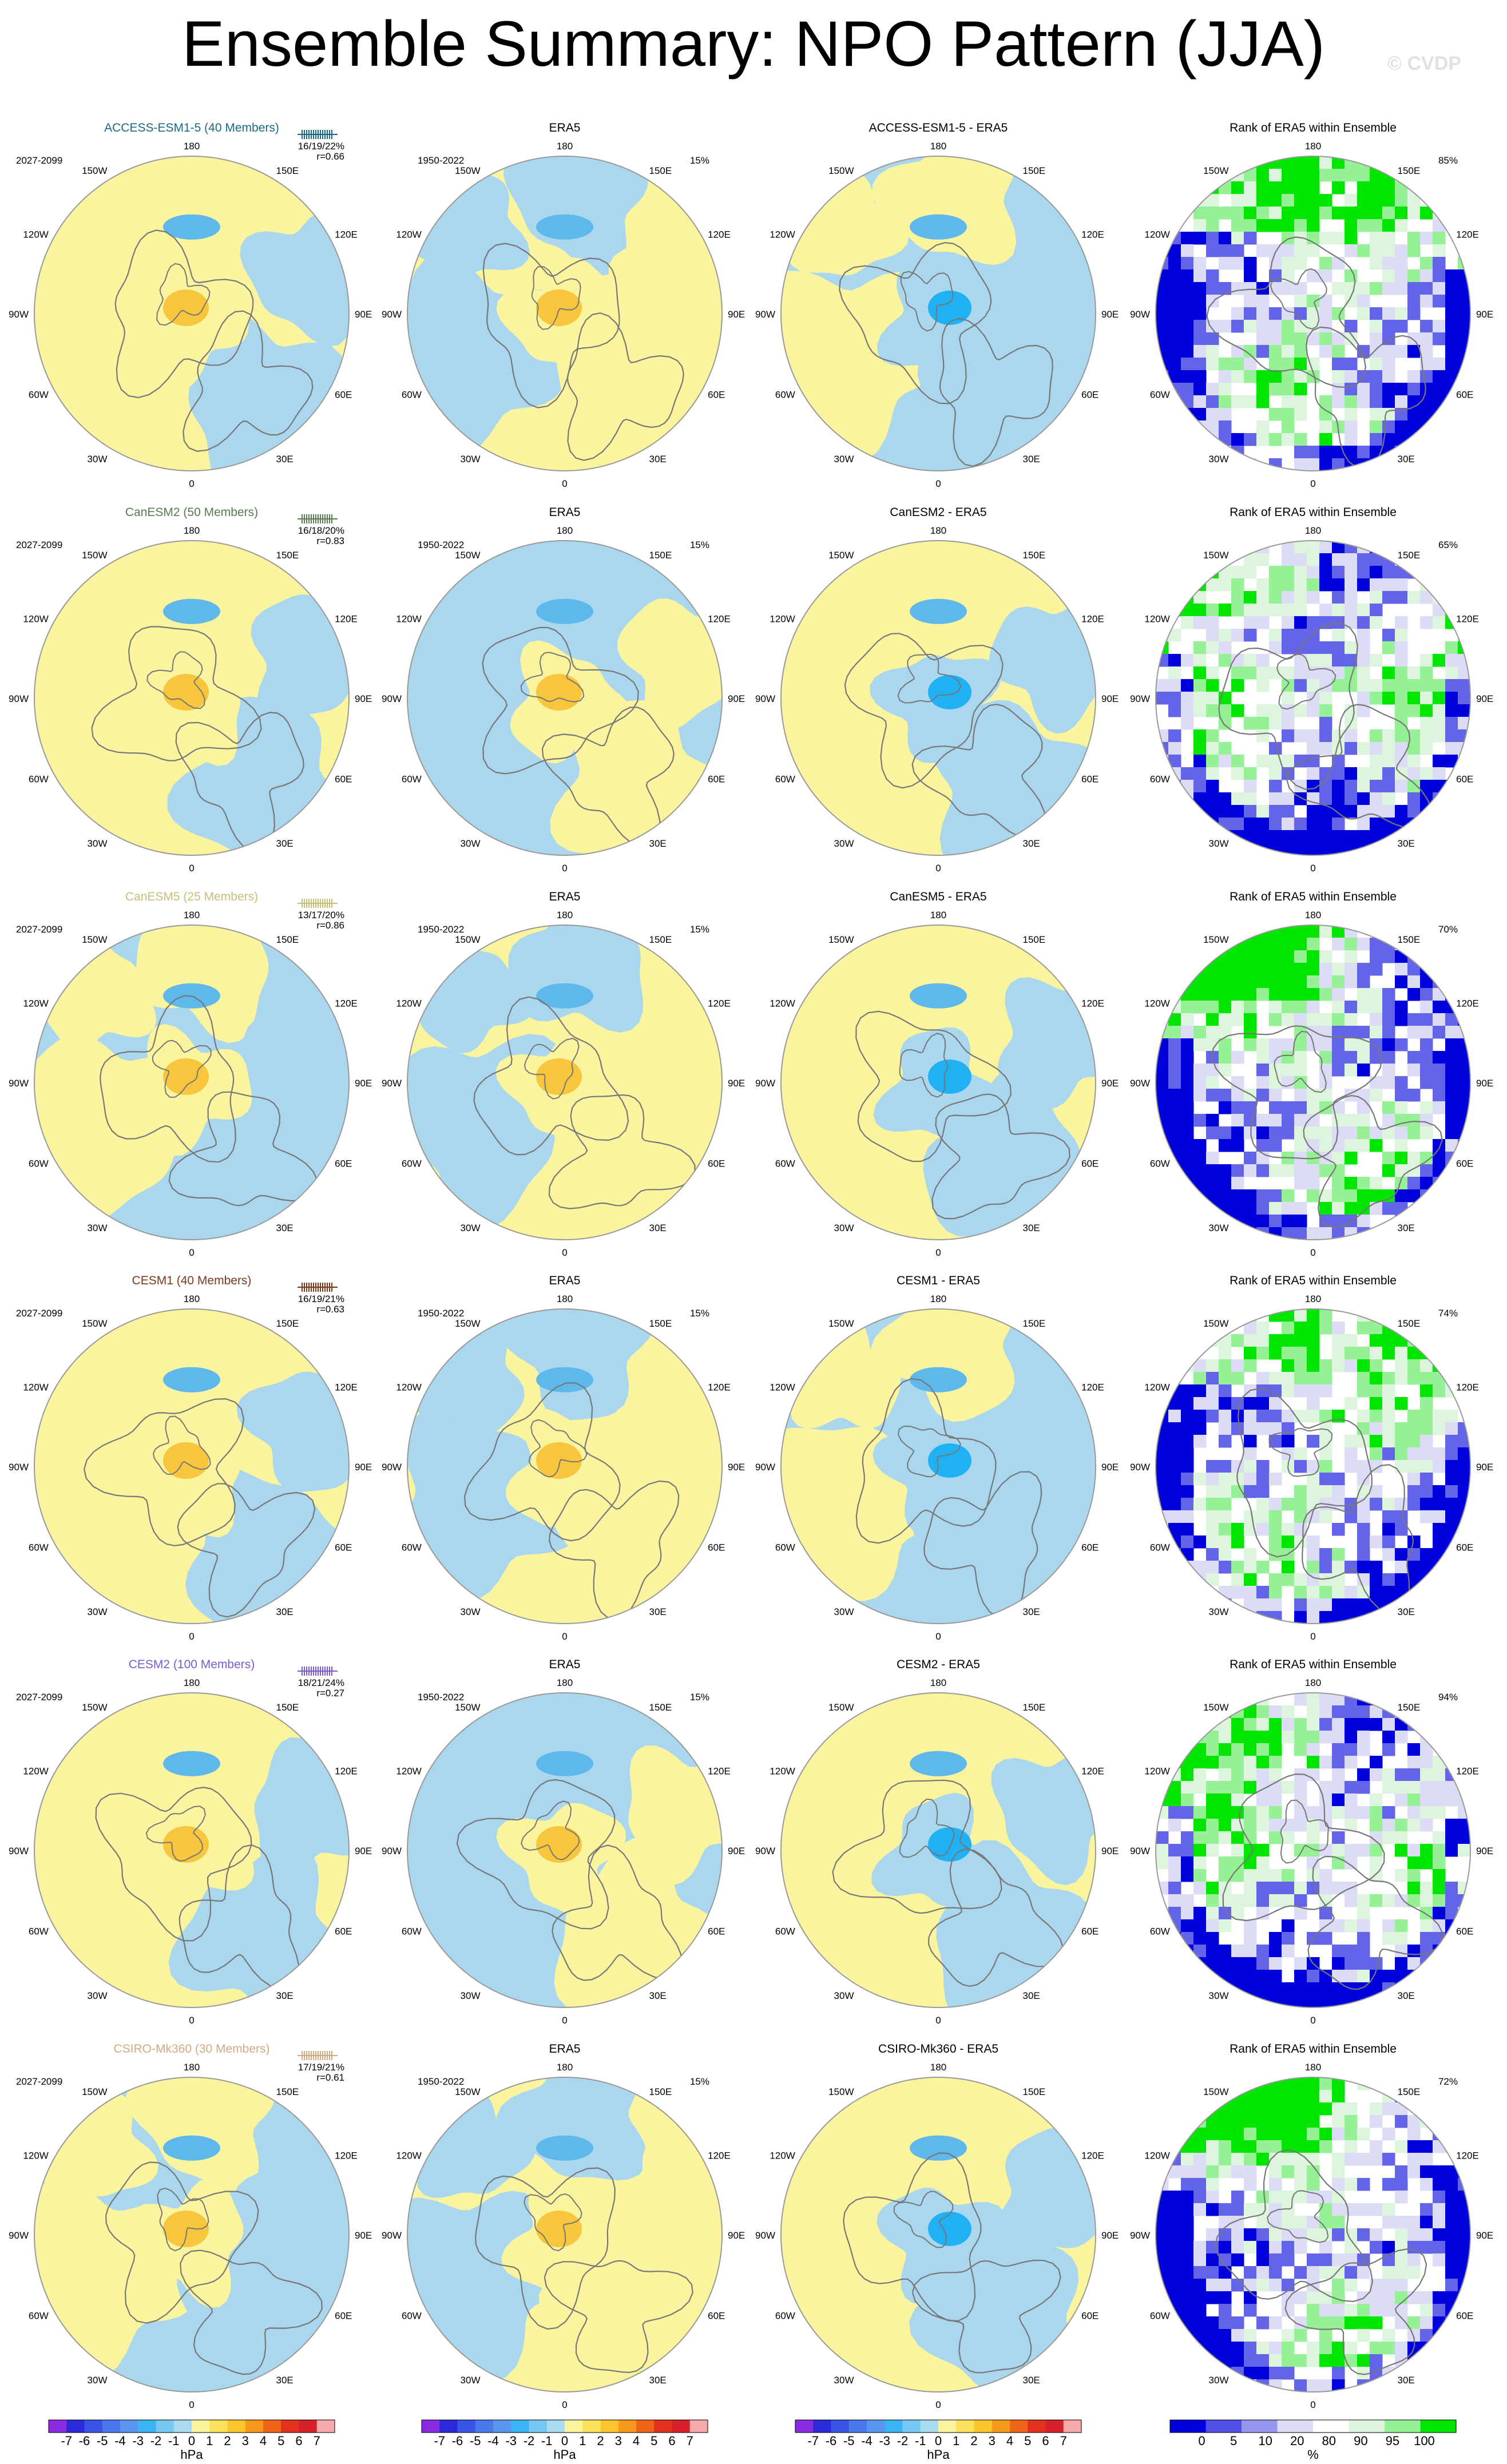  What do you see at coordinates (330, 925) in the screenshot?
I see `model-correlation: r=0.86` at bounding box center [330, 925].